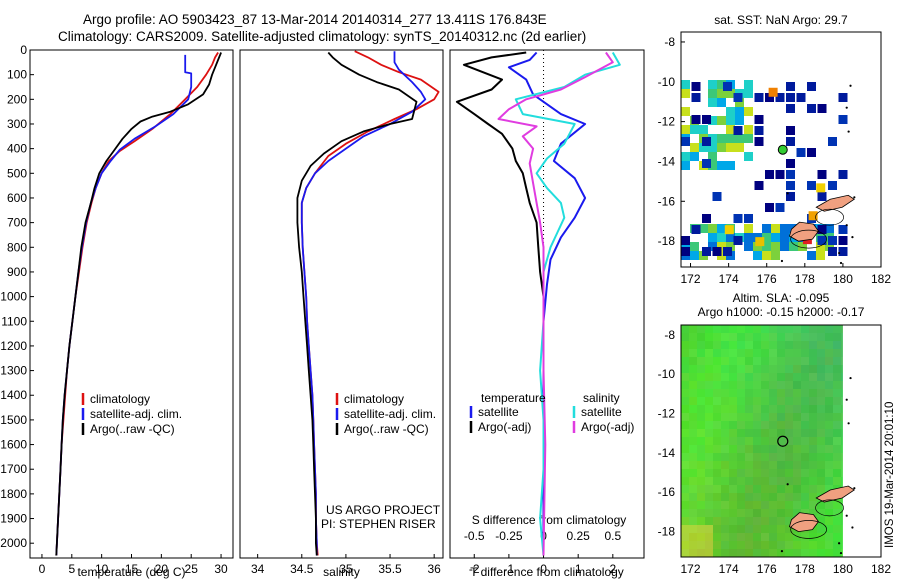  Describe the element at coordinates (667, 241) in the screenshot. I see `sst-map-lat-tick-label: -18` at that location.